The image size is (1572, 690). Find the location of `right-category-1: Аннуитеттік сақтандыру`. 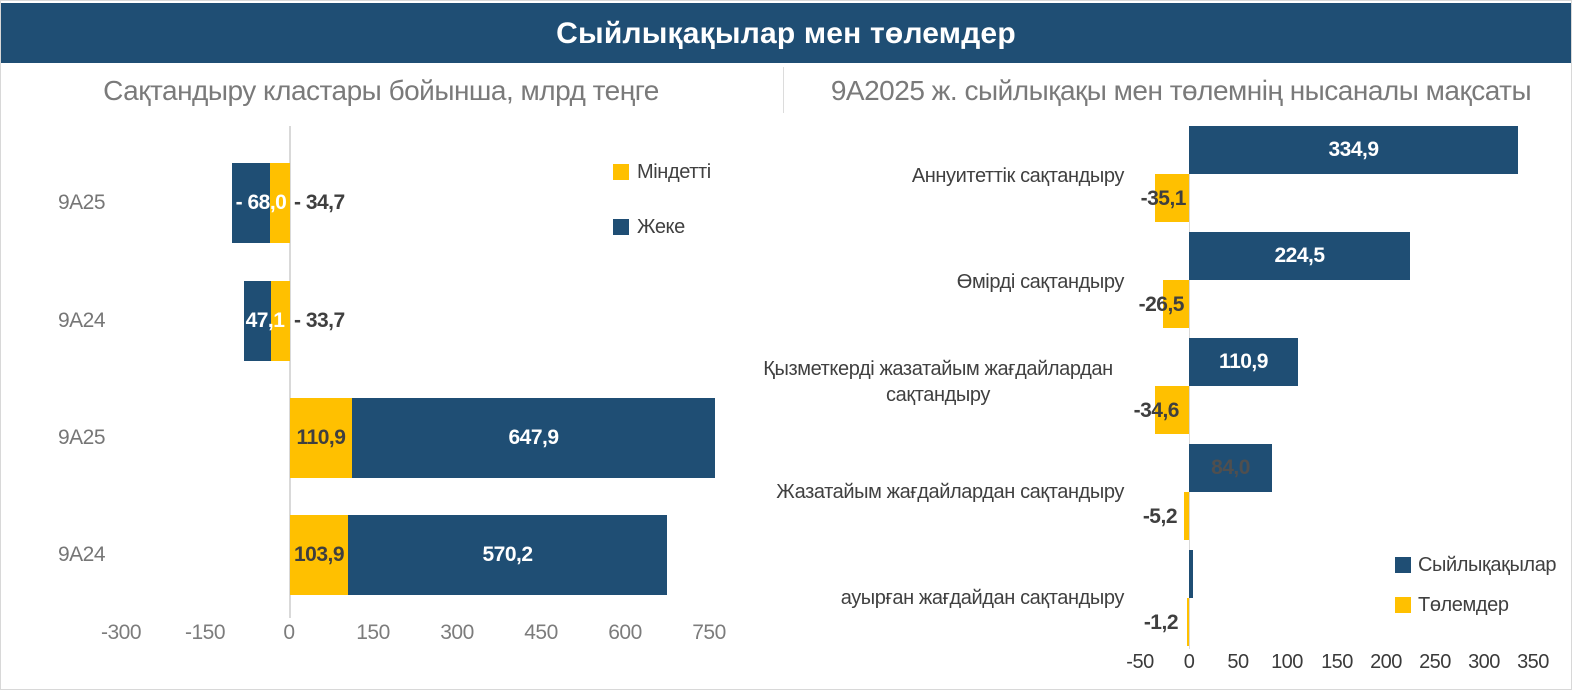

right-category-1: Аннуитеттік сақтандыру is located at coordinates (1018, 176).